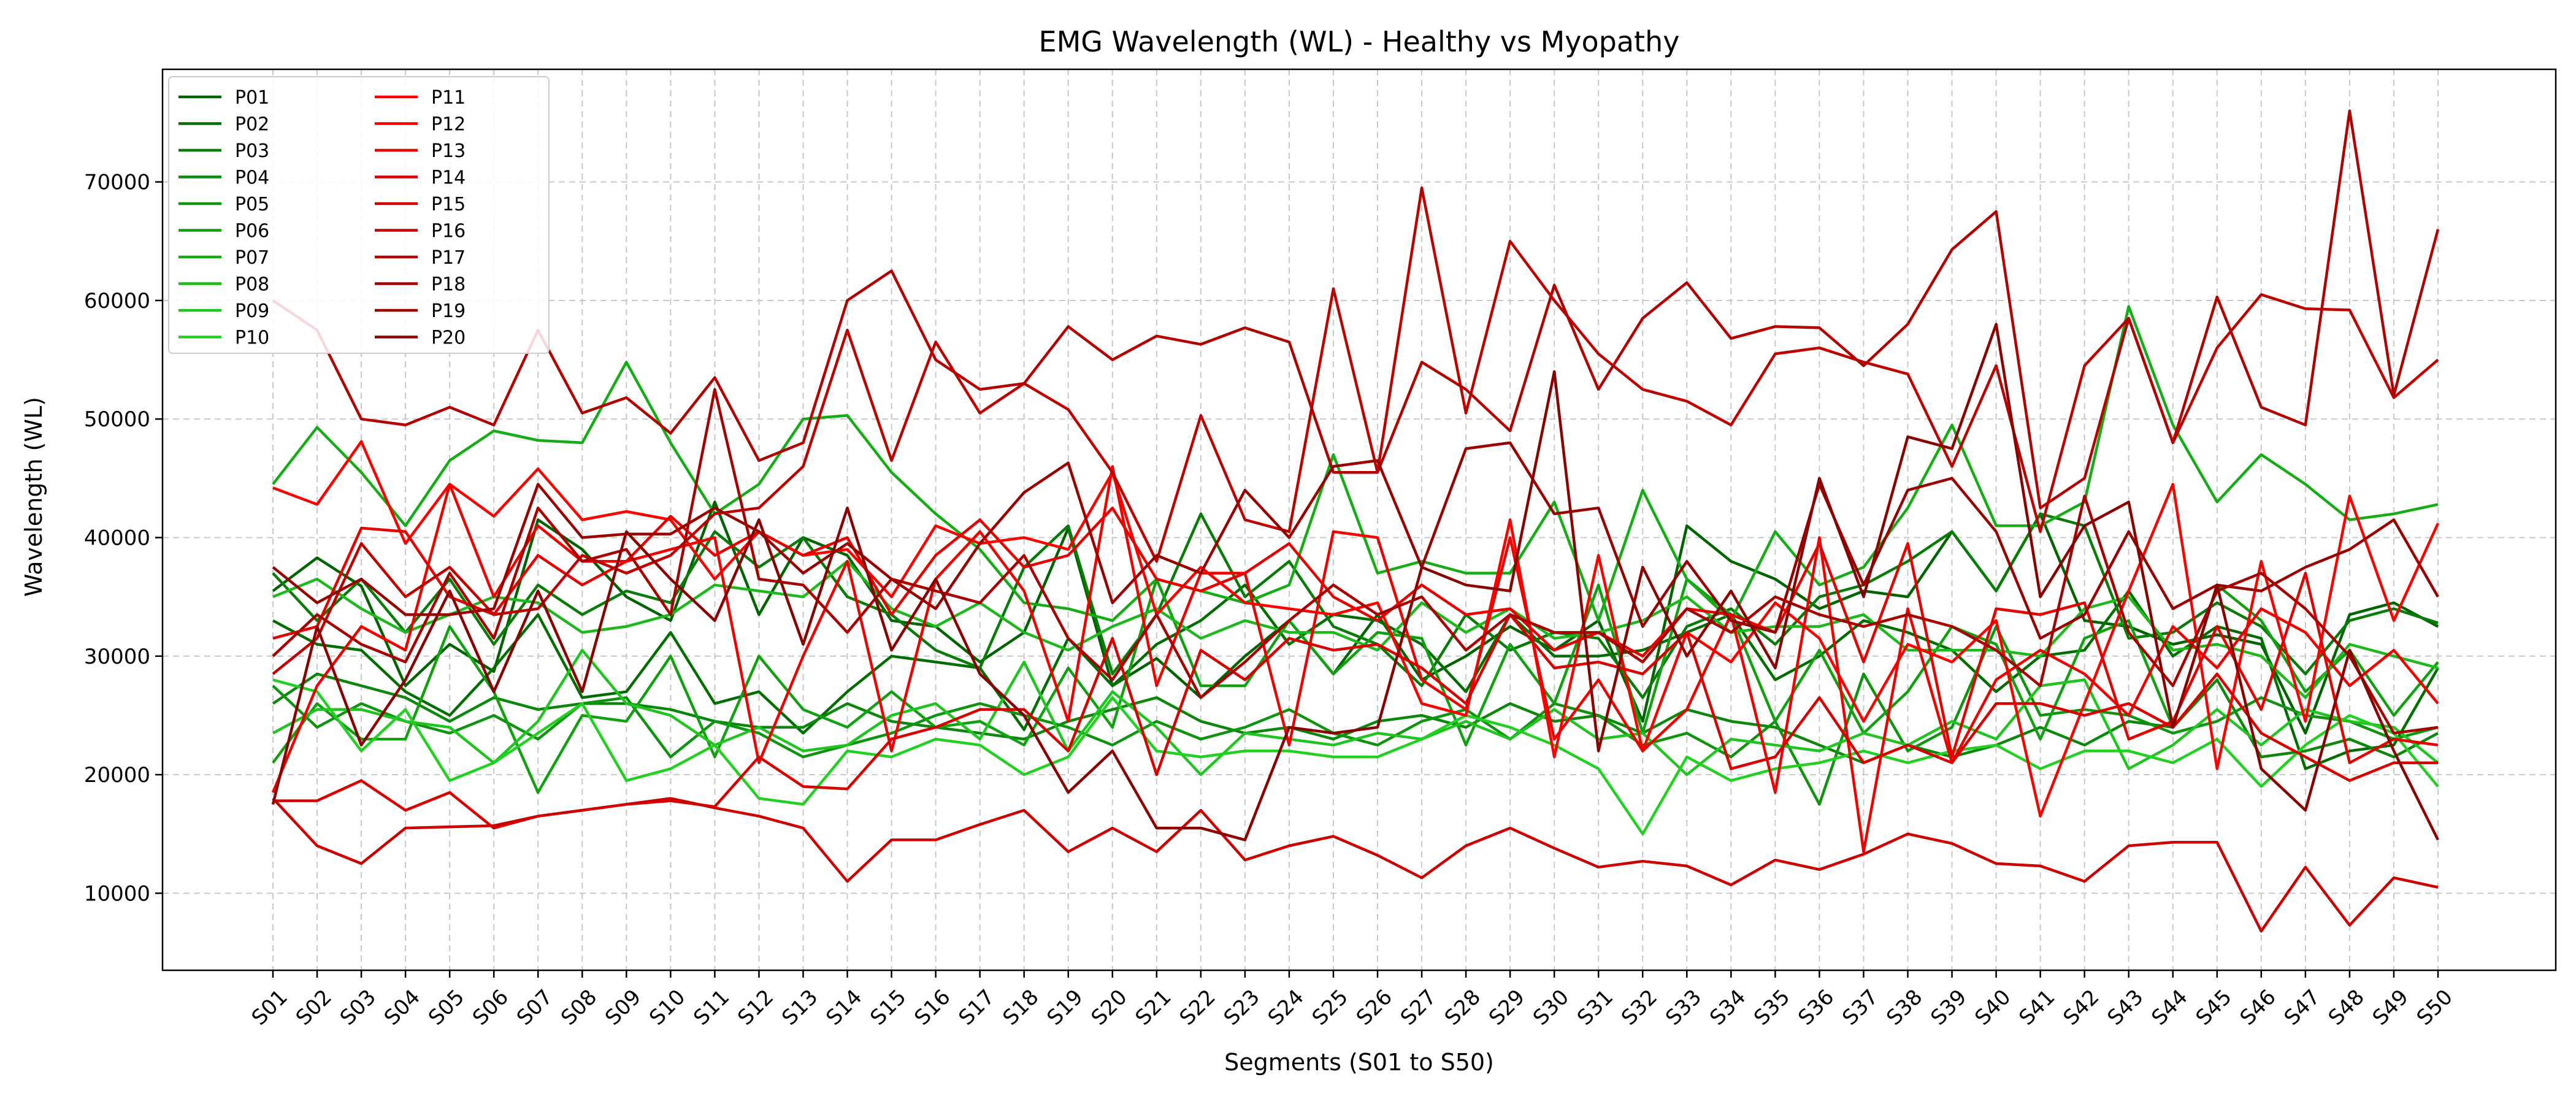  What do you see at coordinates (252, 338) in the screenshot?
I see `legend-label: P10` at bounding box center [252, 338].